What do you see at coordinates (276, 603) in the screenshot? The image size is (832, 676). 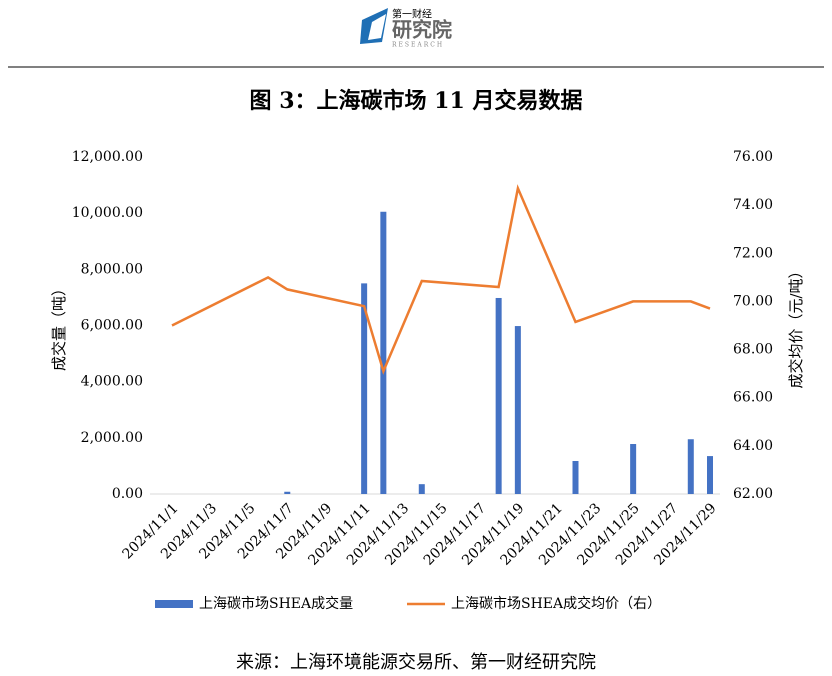 I see `legend-label: 上海碳市场SHEA成交量` at bounding box center [276, 603].